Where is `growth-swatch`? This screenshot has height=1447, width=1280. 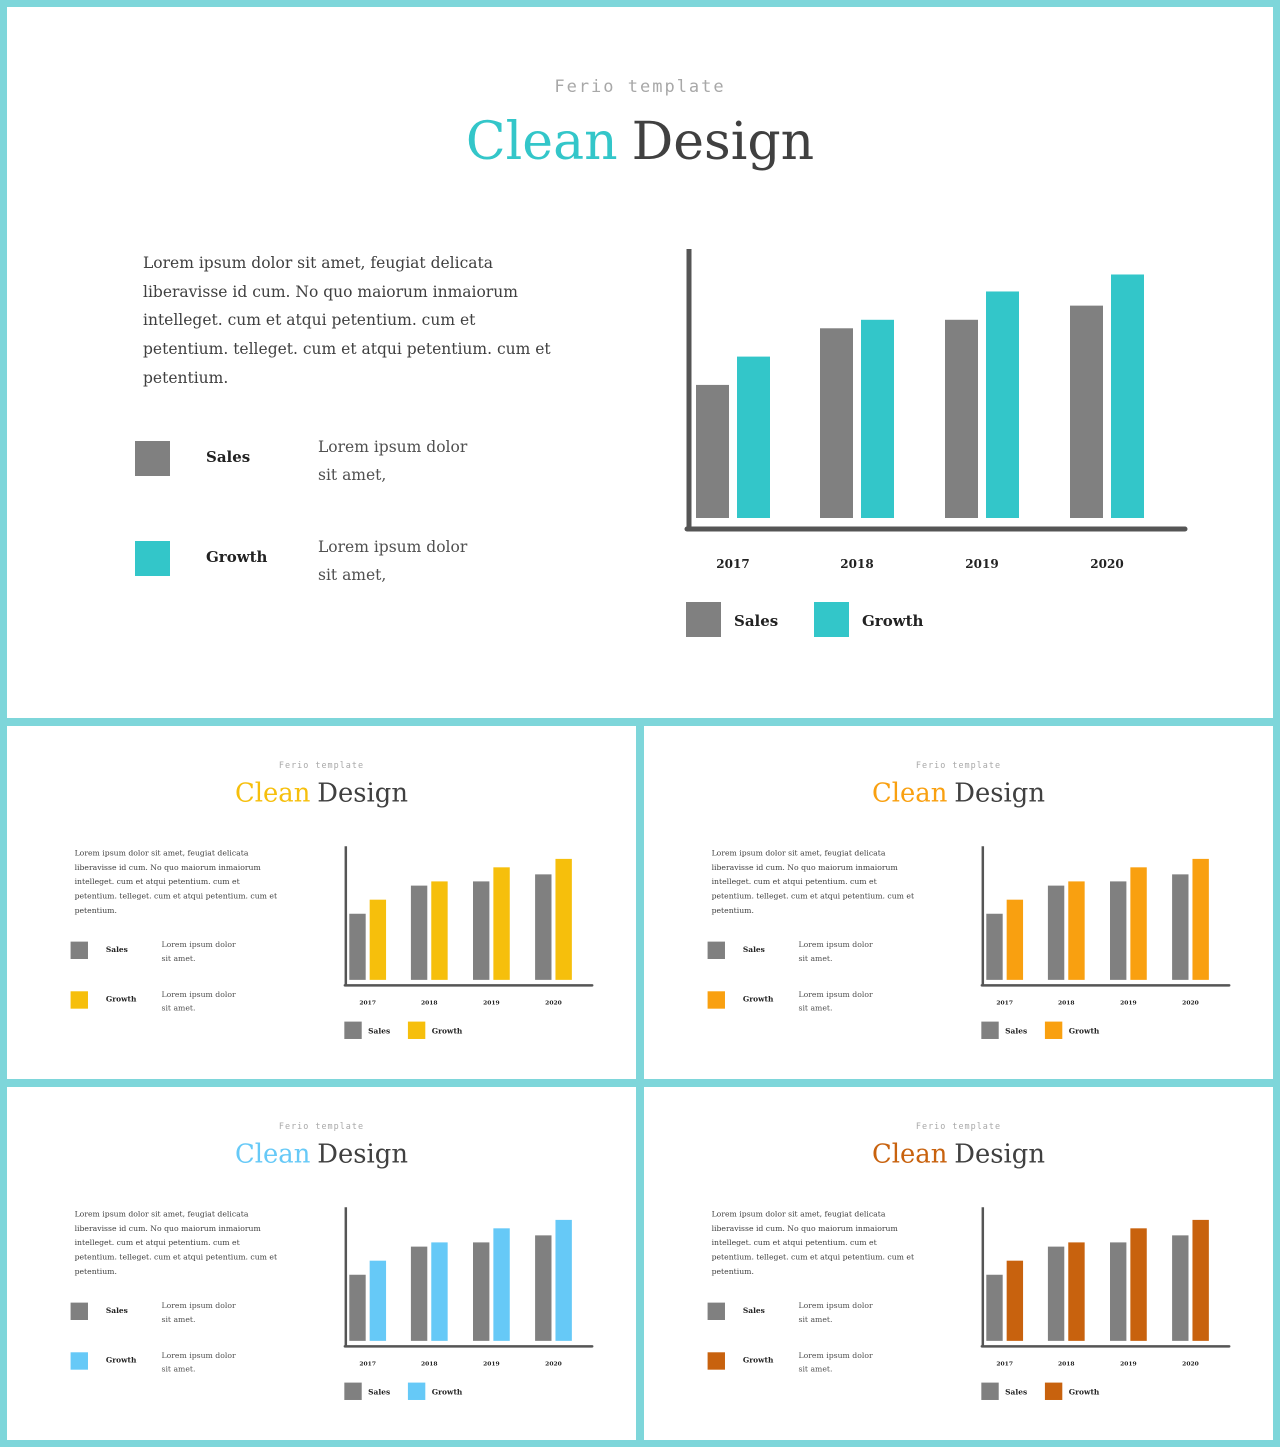 growth-swatch is located at coordinates (152, 558).